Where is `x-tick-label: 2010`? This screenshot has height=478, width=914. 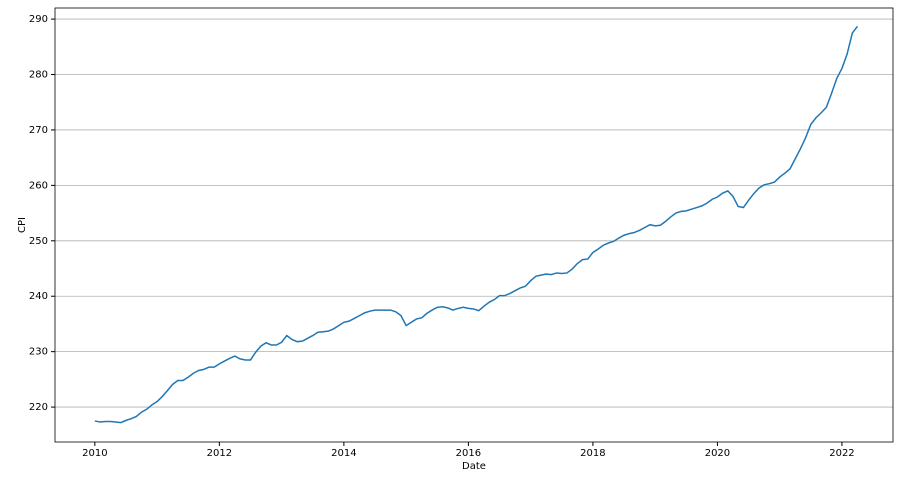 x-tick-label: 2010 is located at coordinates (94, 453).